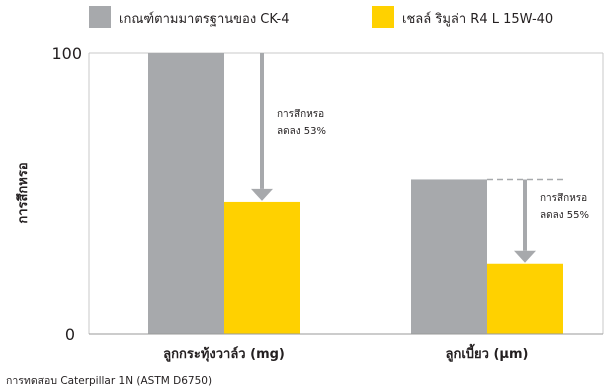 The image size is (614, 387). Describe the element at coordinates (100, 17) in the screenshot. I see `legend-swatch-ck4` at that location.